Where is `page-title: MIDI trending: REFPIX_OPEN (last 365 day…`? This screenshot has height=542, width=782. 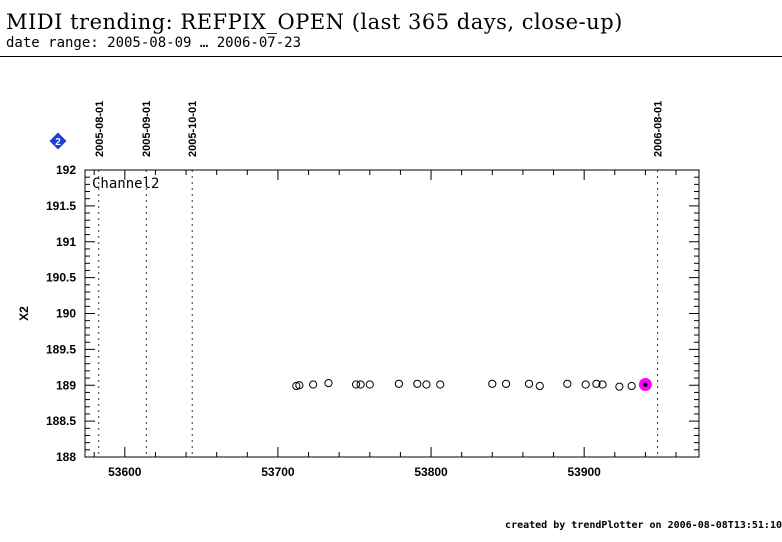
page-title: MIDI trending: REFPIX_OPEN (last 365 day… is located at coordinates (314, 22).